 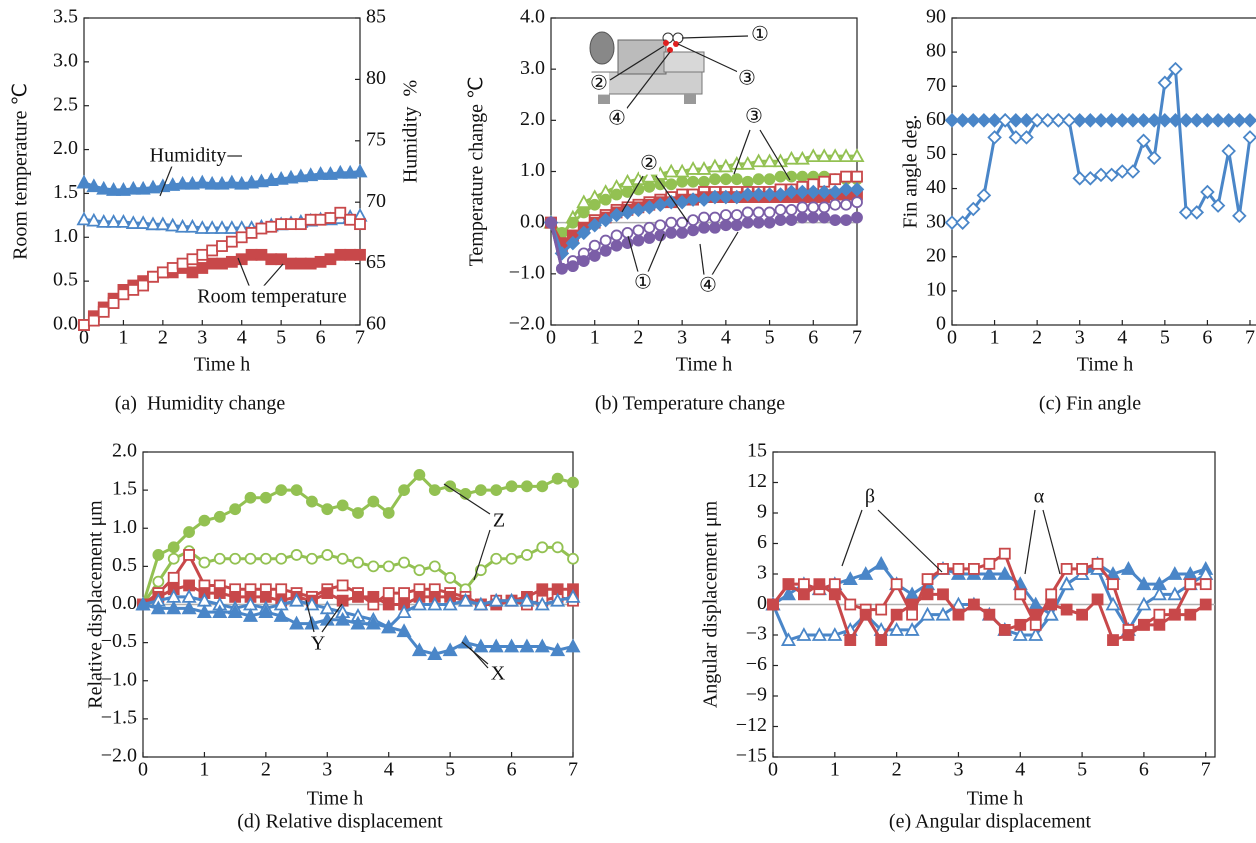 What do you see at coordinates (124, 527) in the screenshot?
I see `y-tick-label: 1.0` at bounding box center [124, 527].